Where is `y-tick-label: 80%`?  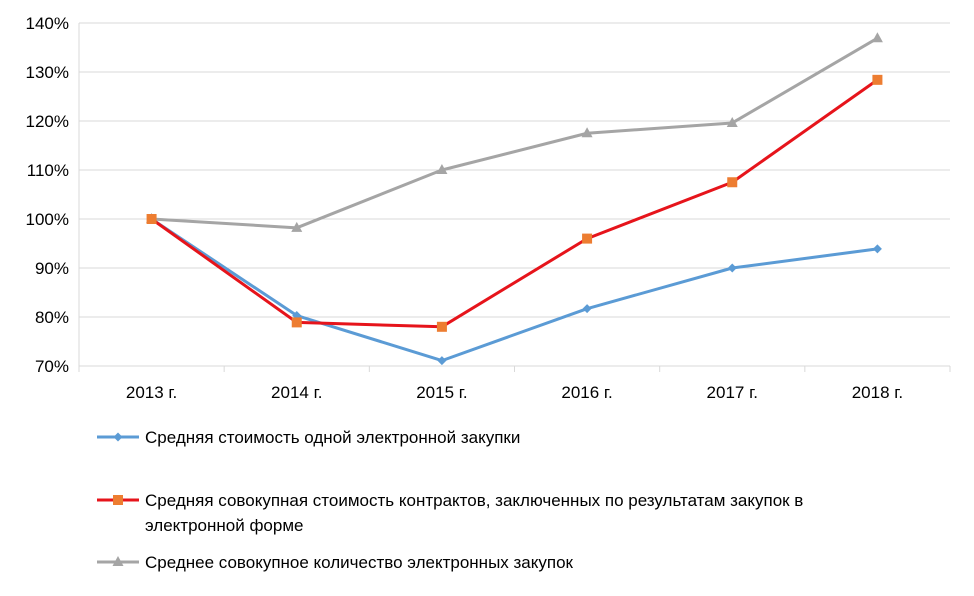 y-tick-label: 80% is located at coordinates (52, 317).